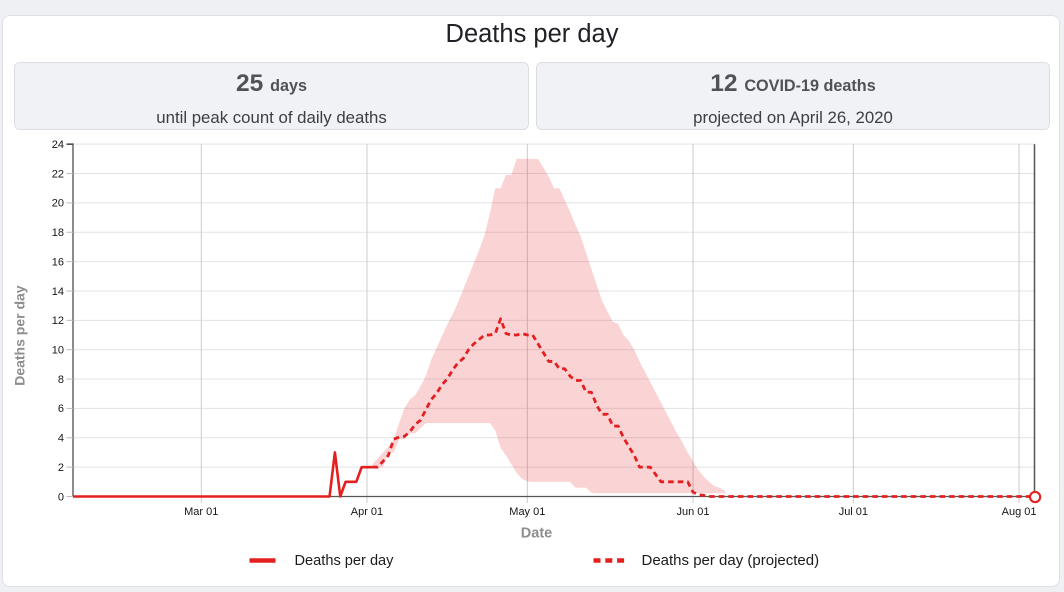 The image size is (1064, 592). Describe the element at coordinates (61, 468) in the screenshot. I see `svg-text: 2` at that location.